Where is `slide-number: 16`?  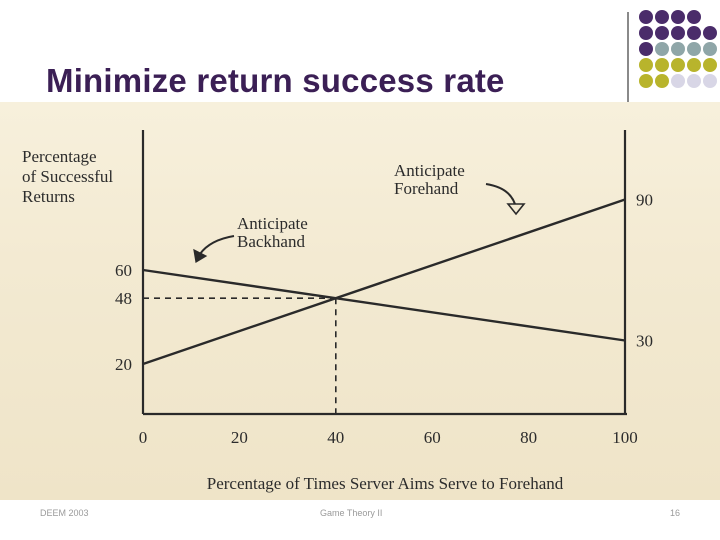
slide-number: 16 is located at coordinates (675, 513).